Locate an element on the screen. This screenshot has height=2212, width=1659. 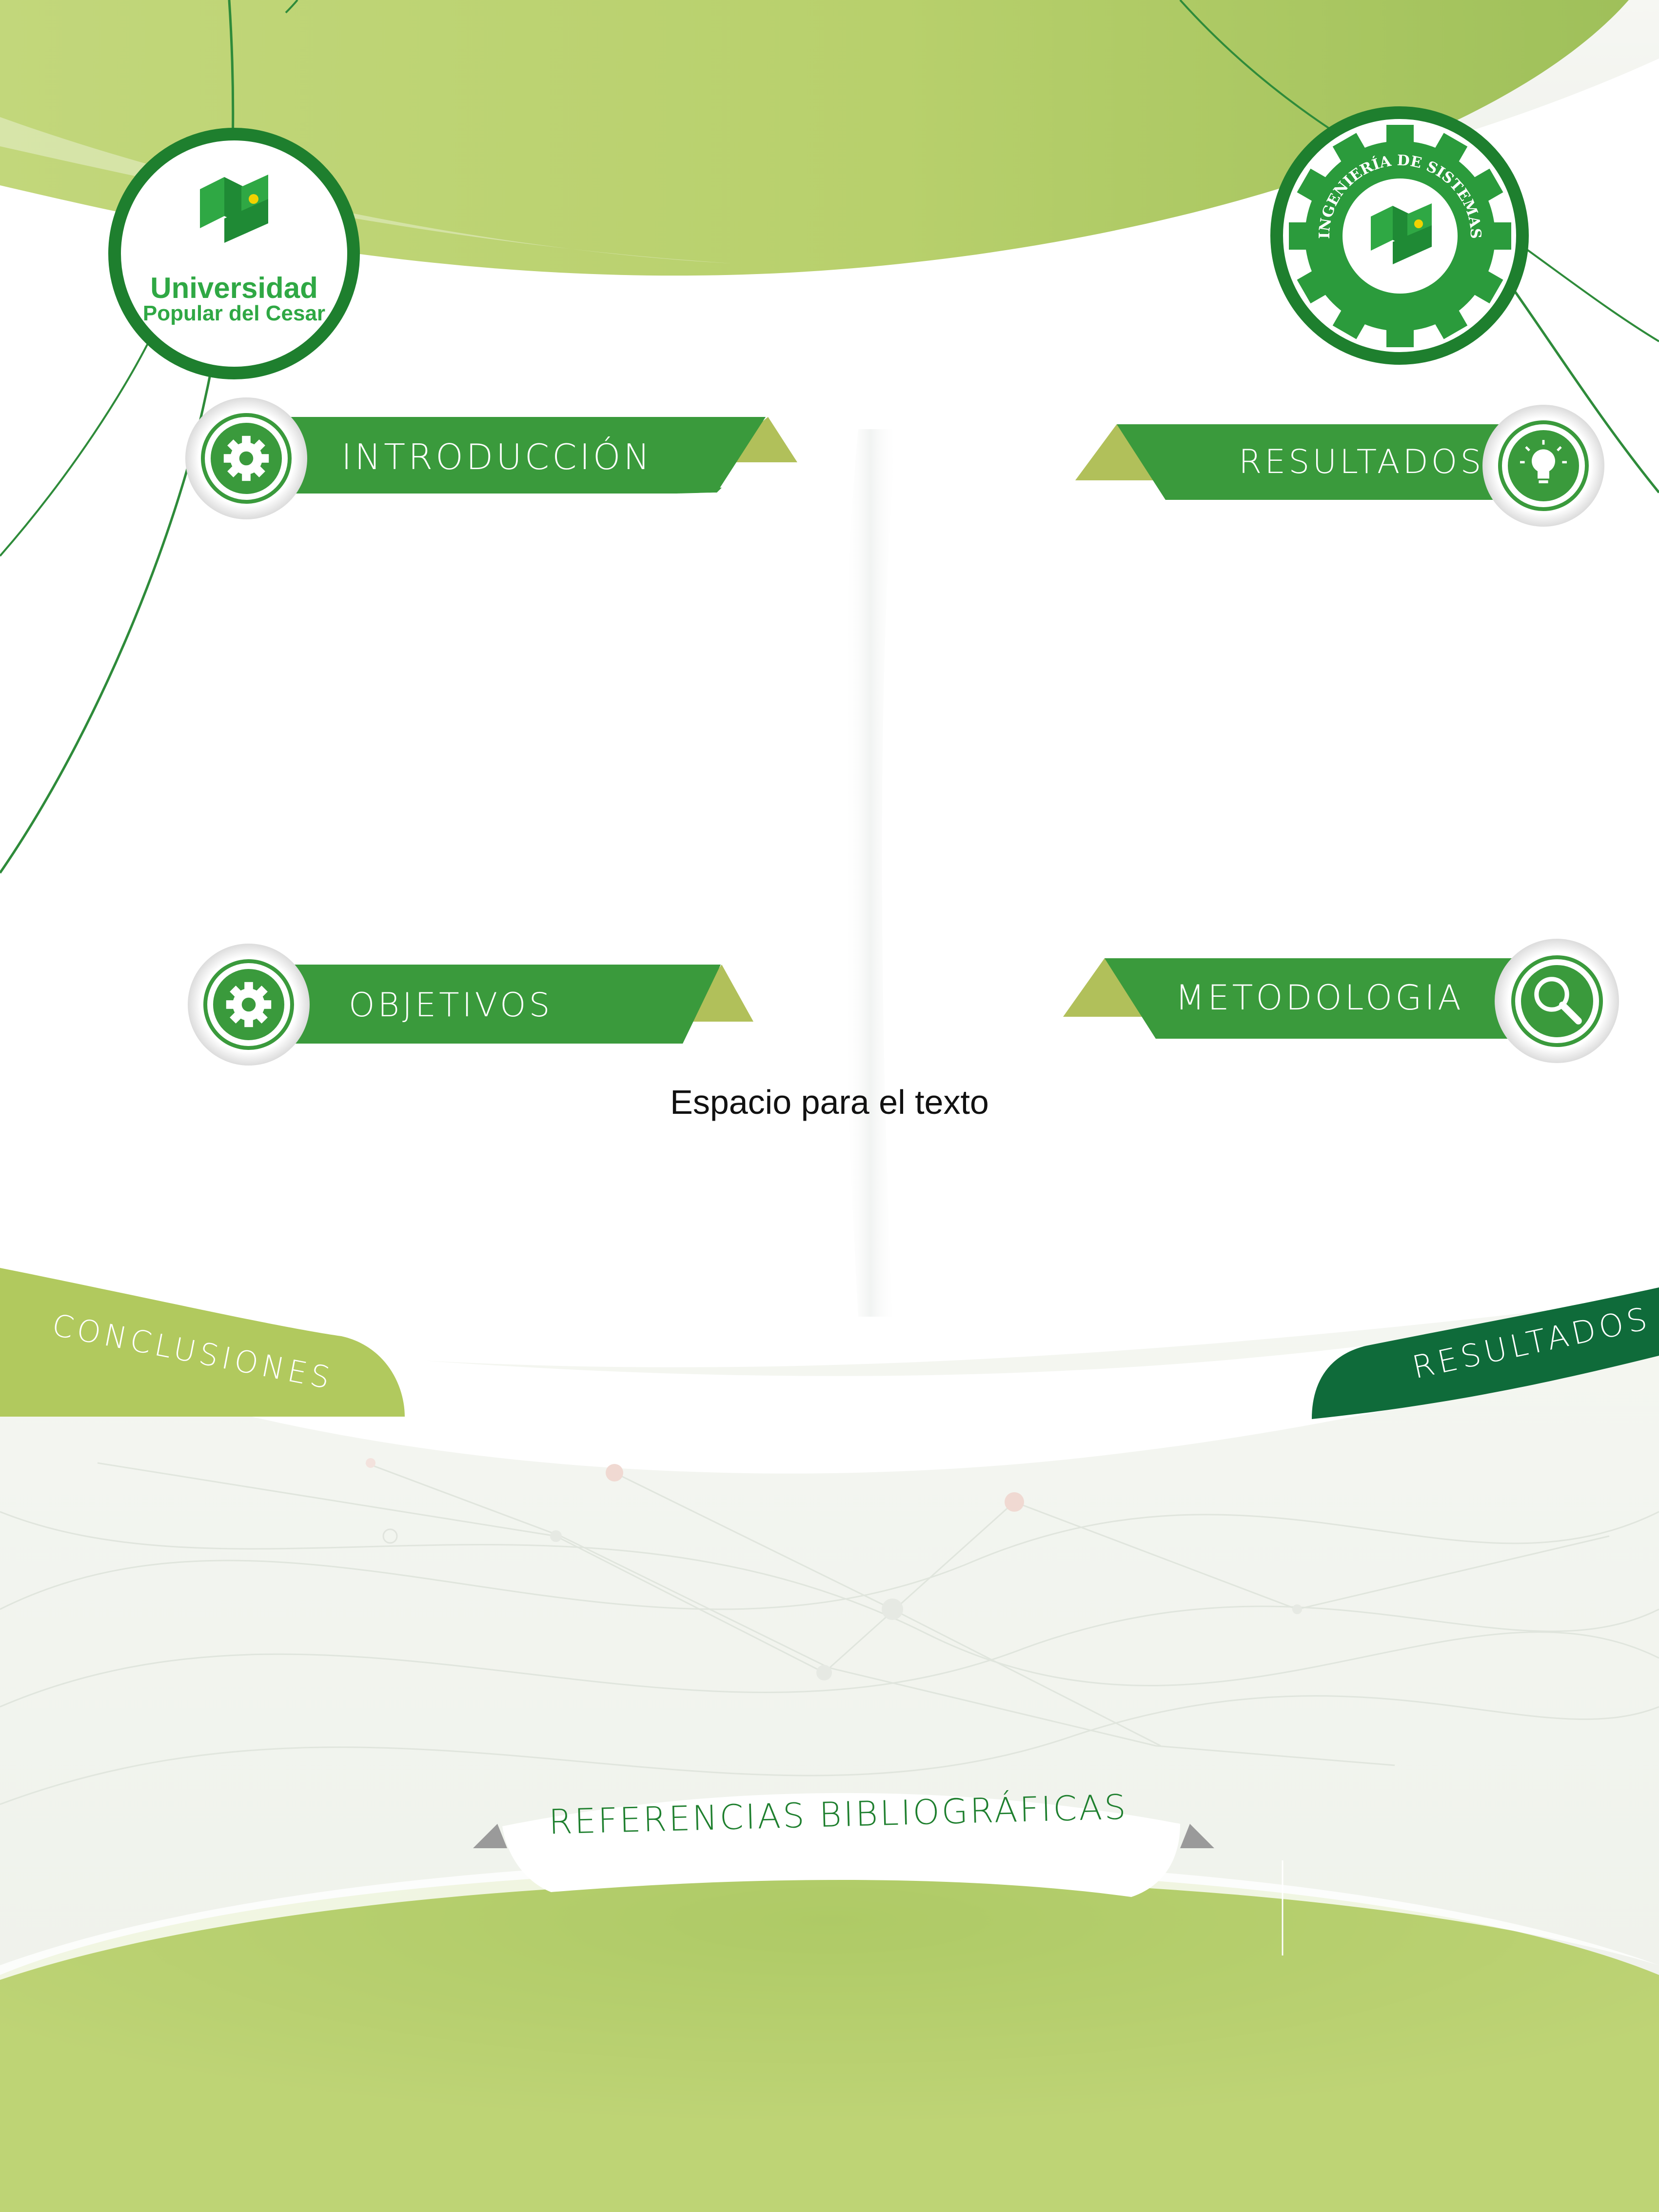
section-title-metodologia: METODOLOGIA is located at coordinates (1319, 998).